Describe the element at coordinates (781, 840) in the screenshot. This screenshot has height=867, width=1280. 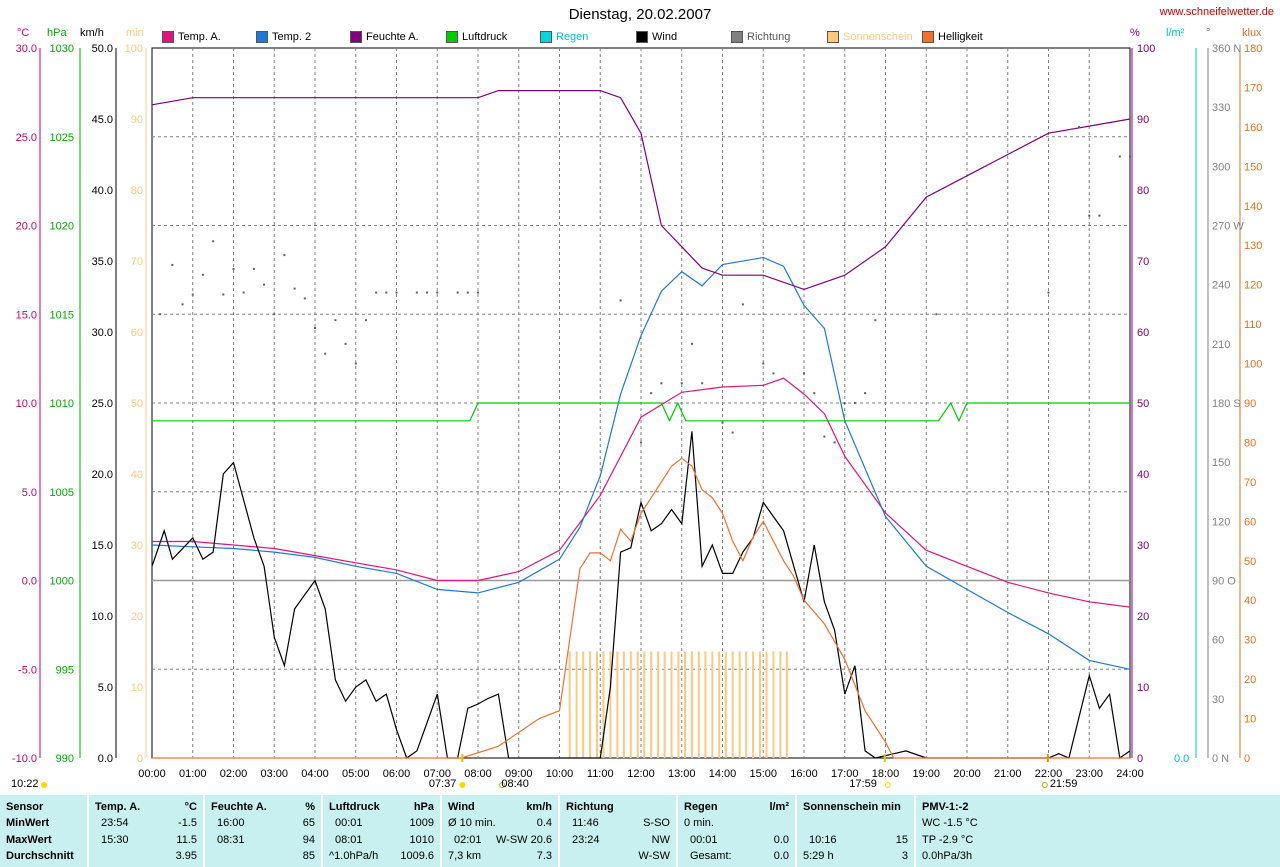
I see `stats-regen-max: 0.0` at that location.